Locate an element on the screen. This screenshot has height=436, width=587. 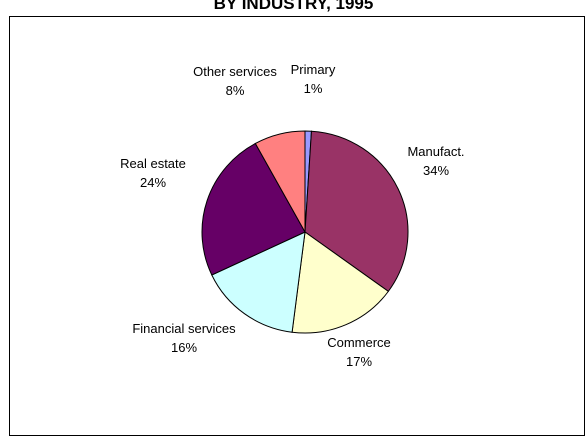
slice-percent-label: 17% is located at coordinates (359, 361).